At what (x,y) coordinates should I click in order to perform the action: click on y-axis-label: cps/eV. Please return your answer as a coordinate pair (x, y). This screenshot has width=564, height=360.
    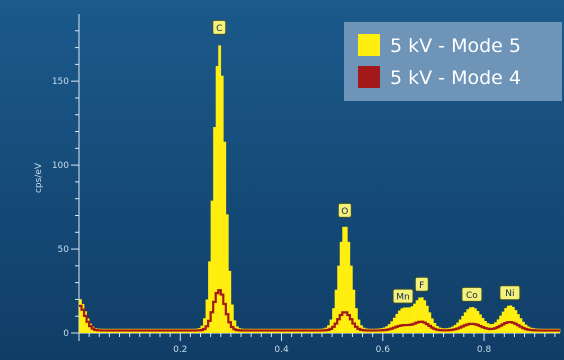
    Looking at the image, I should click on (39, 177).